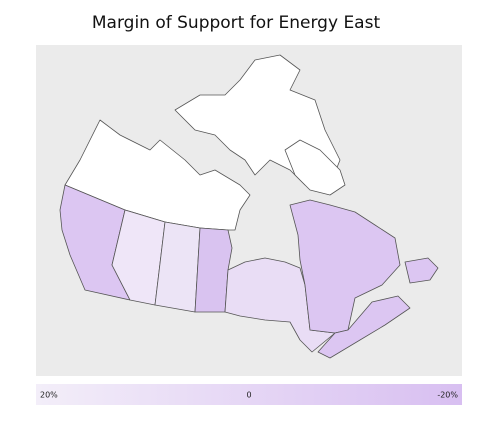 This screenshot has width=497, height=421. I want to click on scale-ticks: 20% 0 -20%, so click(249, 395).